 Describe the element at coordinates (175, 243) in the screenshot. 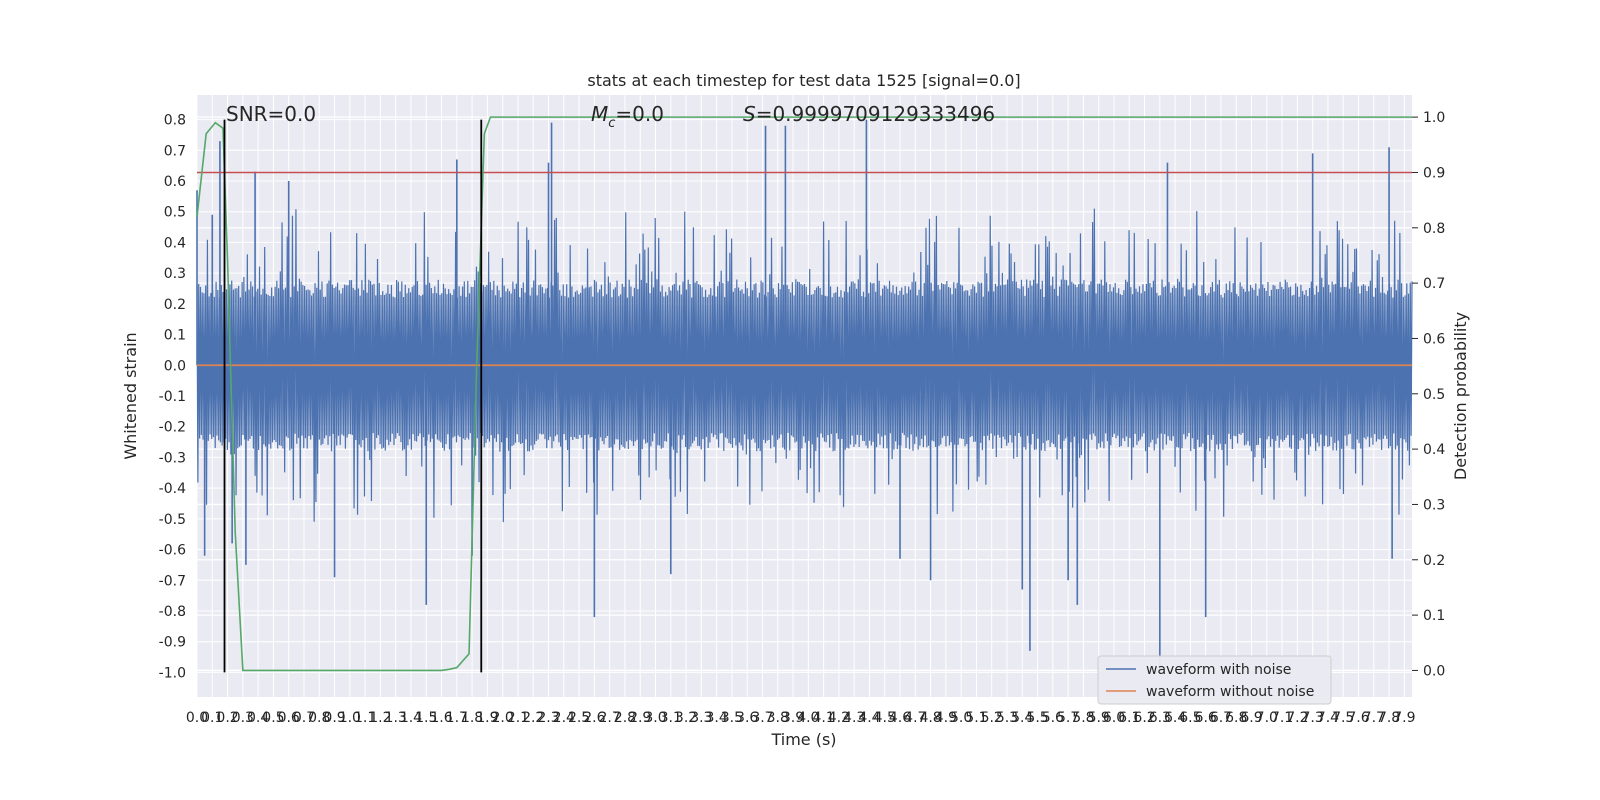

I see `y-tick-label: 0.4` at that location.